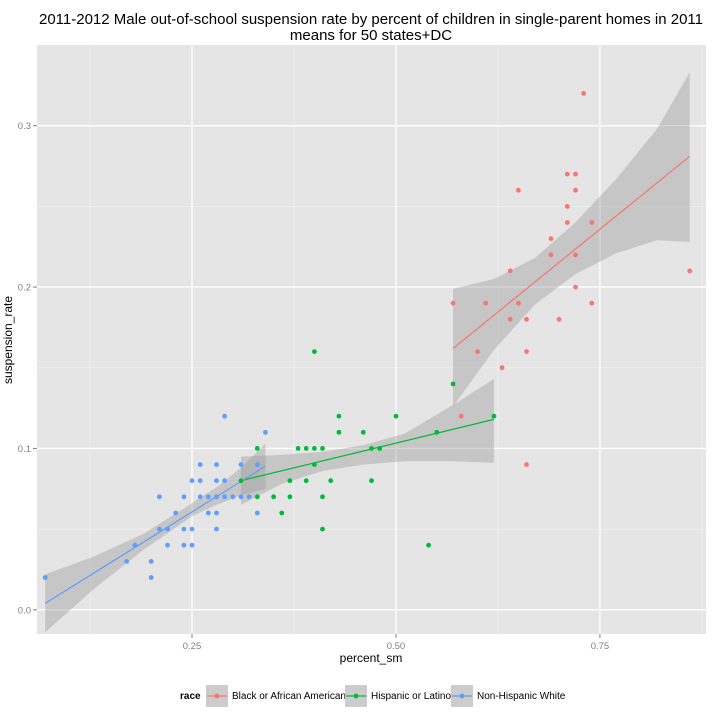 The image size is (727, 718). Describe the element at coordinates (24, 449) in the screenshot. I see `y-tick-label-1: 0.1` at that location.